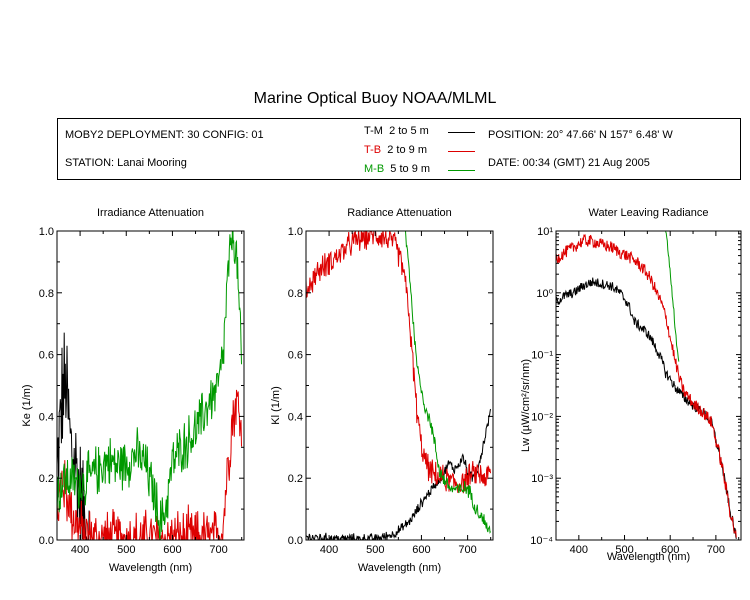 The image size is (750, 600). What do you see at coordinates (374, 169) in the screenshot?
I see `legend-label: M-B` at bounding box center [374, 169].